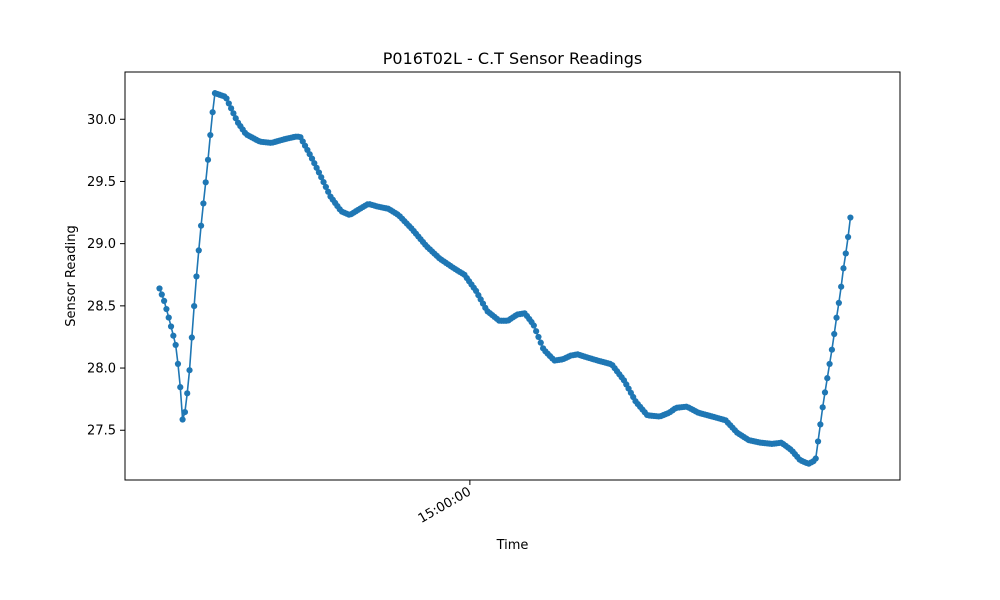 Image resolution: width=1000 pixels, height=600 pixels. Describe the element at coordinates (71, 275) in the screenshot. I see `y-axis-label: Sensor Reading` at that location.